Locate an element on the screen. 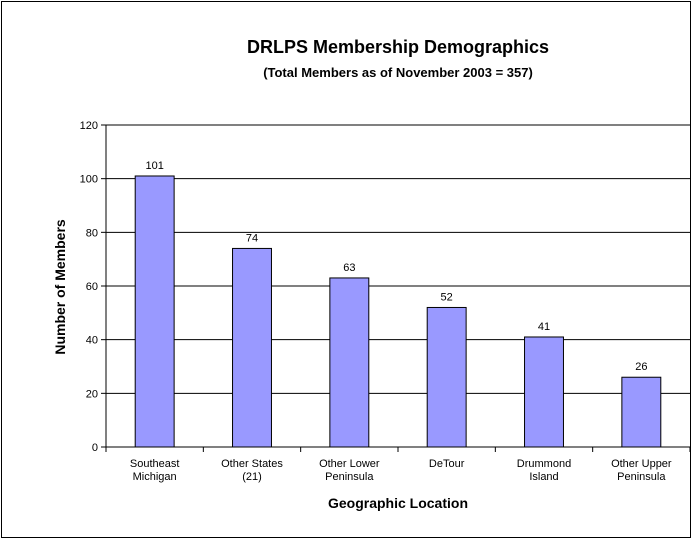  x-category-label: (21) is located at coordinates (252, 477).